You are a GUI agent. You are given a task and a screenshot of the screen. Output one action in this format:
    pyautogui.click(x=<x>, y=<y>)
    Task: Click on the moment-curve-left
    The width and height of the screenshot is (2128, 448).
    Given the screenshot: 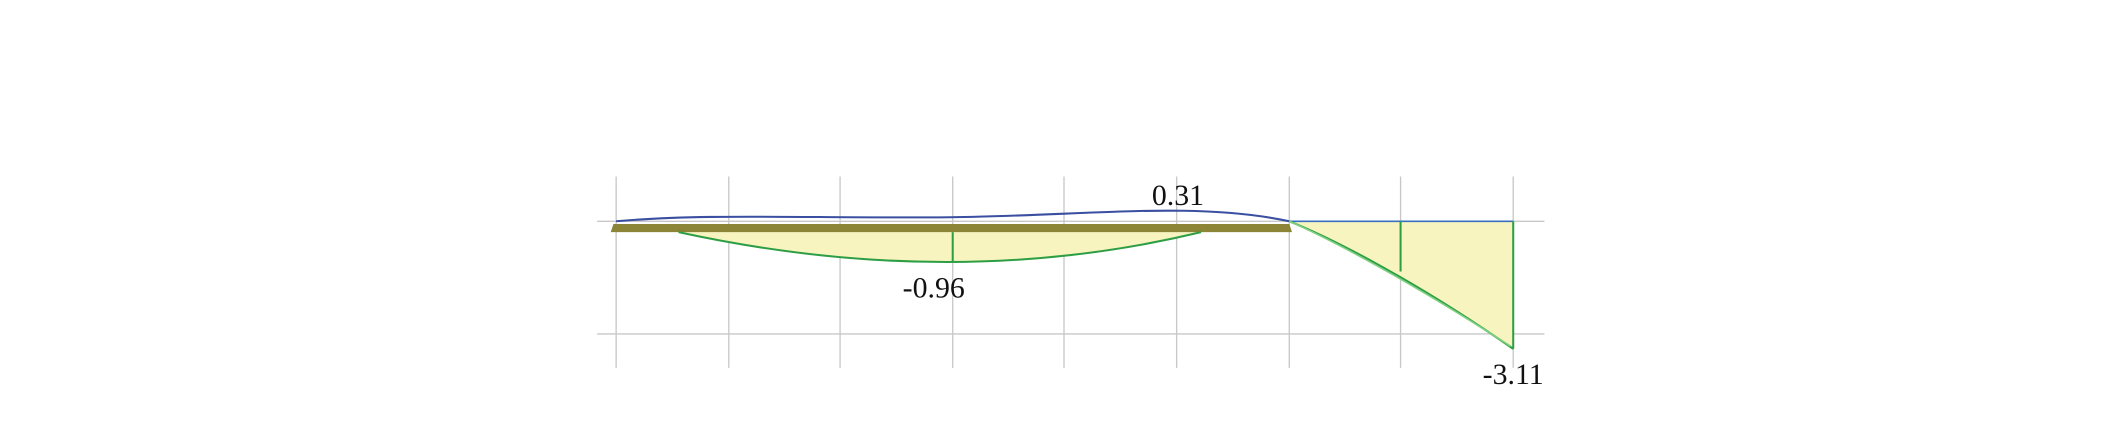 What is the action you would take?
    pyautogui.click(x=940, y=247)
    